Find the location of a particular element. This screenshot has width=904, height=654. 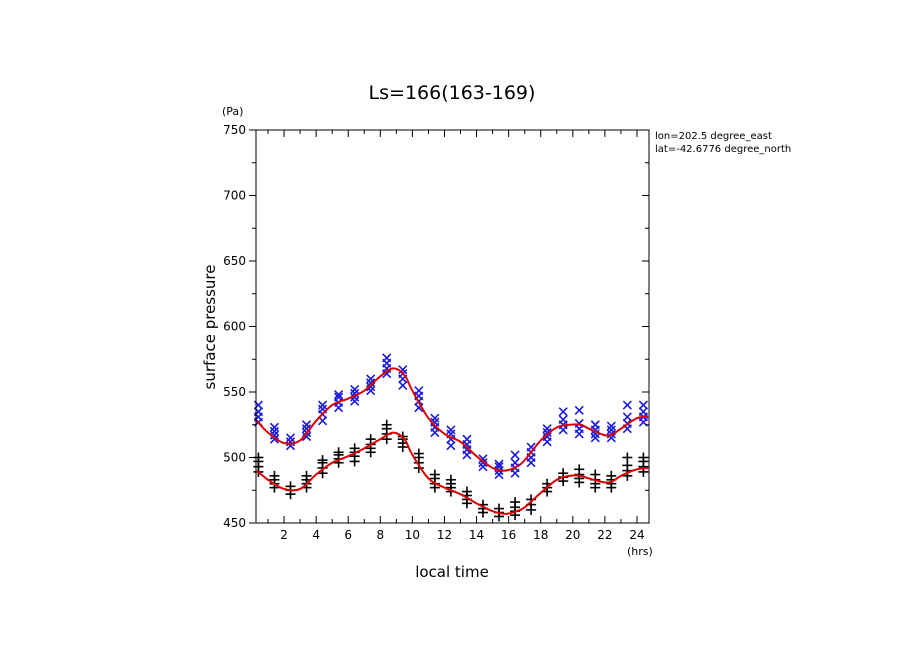

y-tick-label: 650 is located at coordinates (234, 261).